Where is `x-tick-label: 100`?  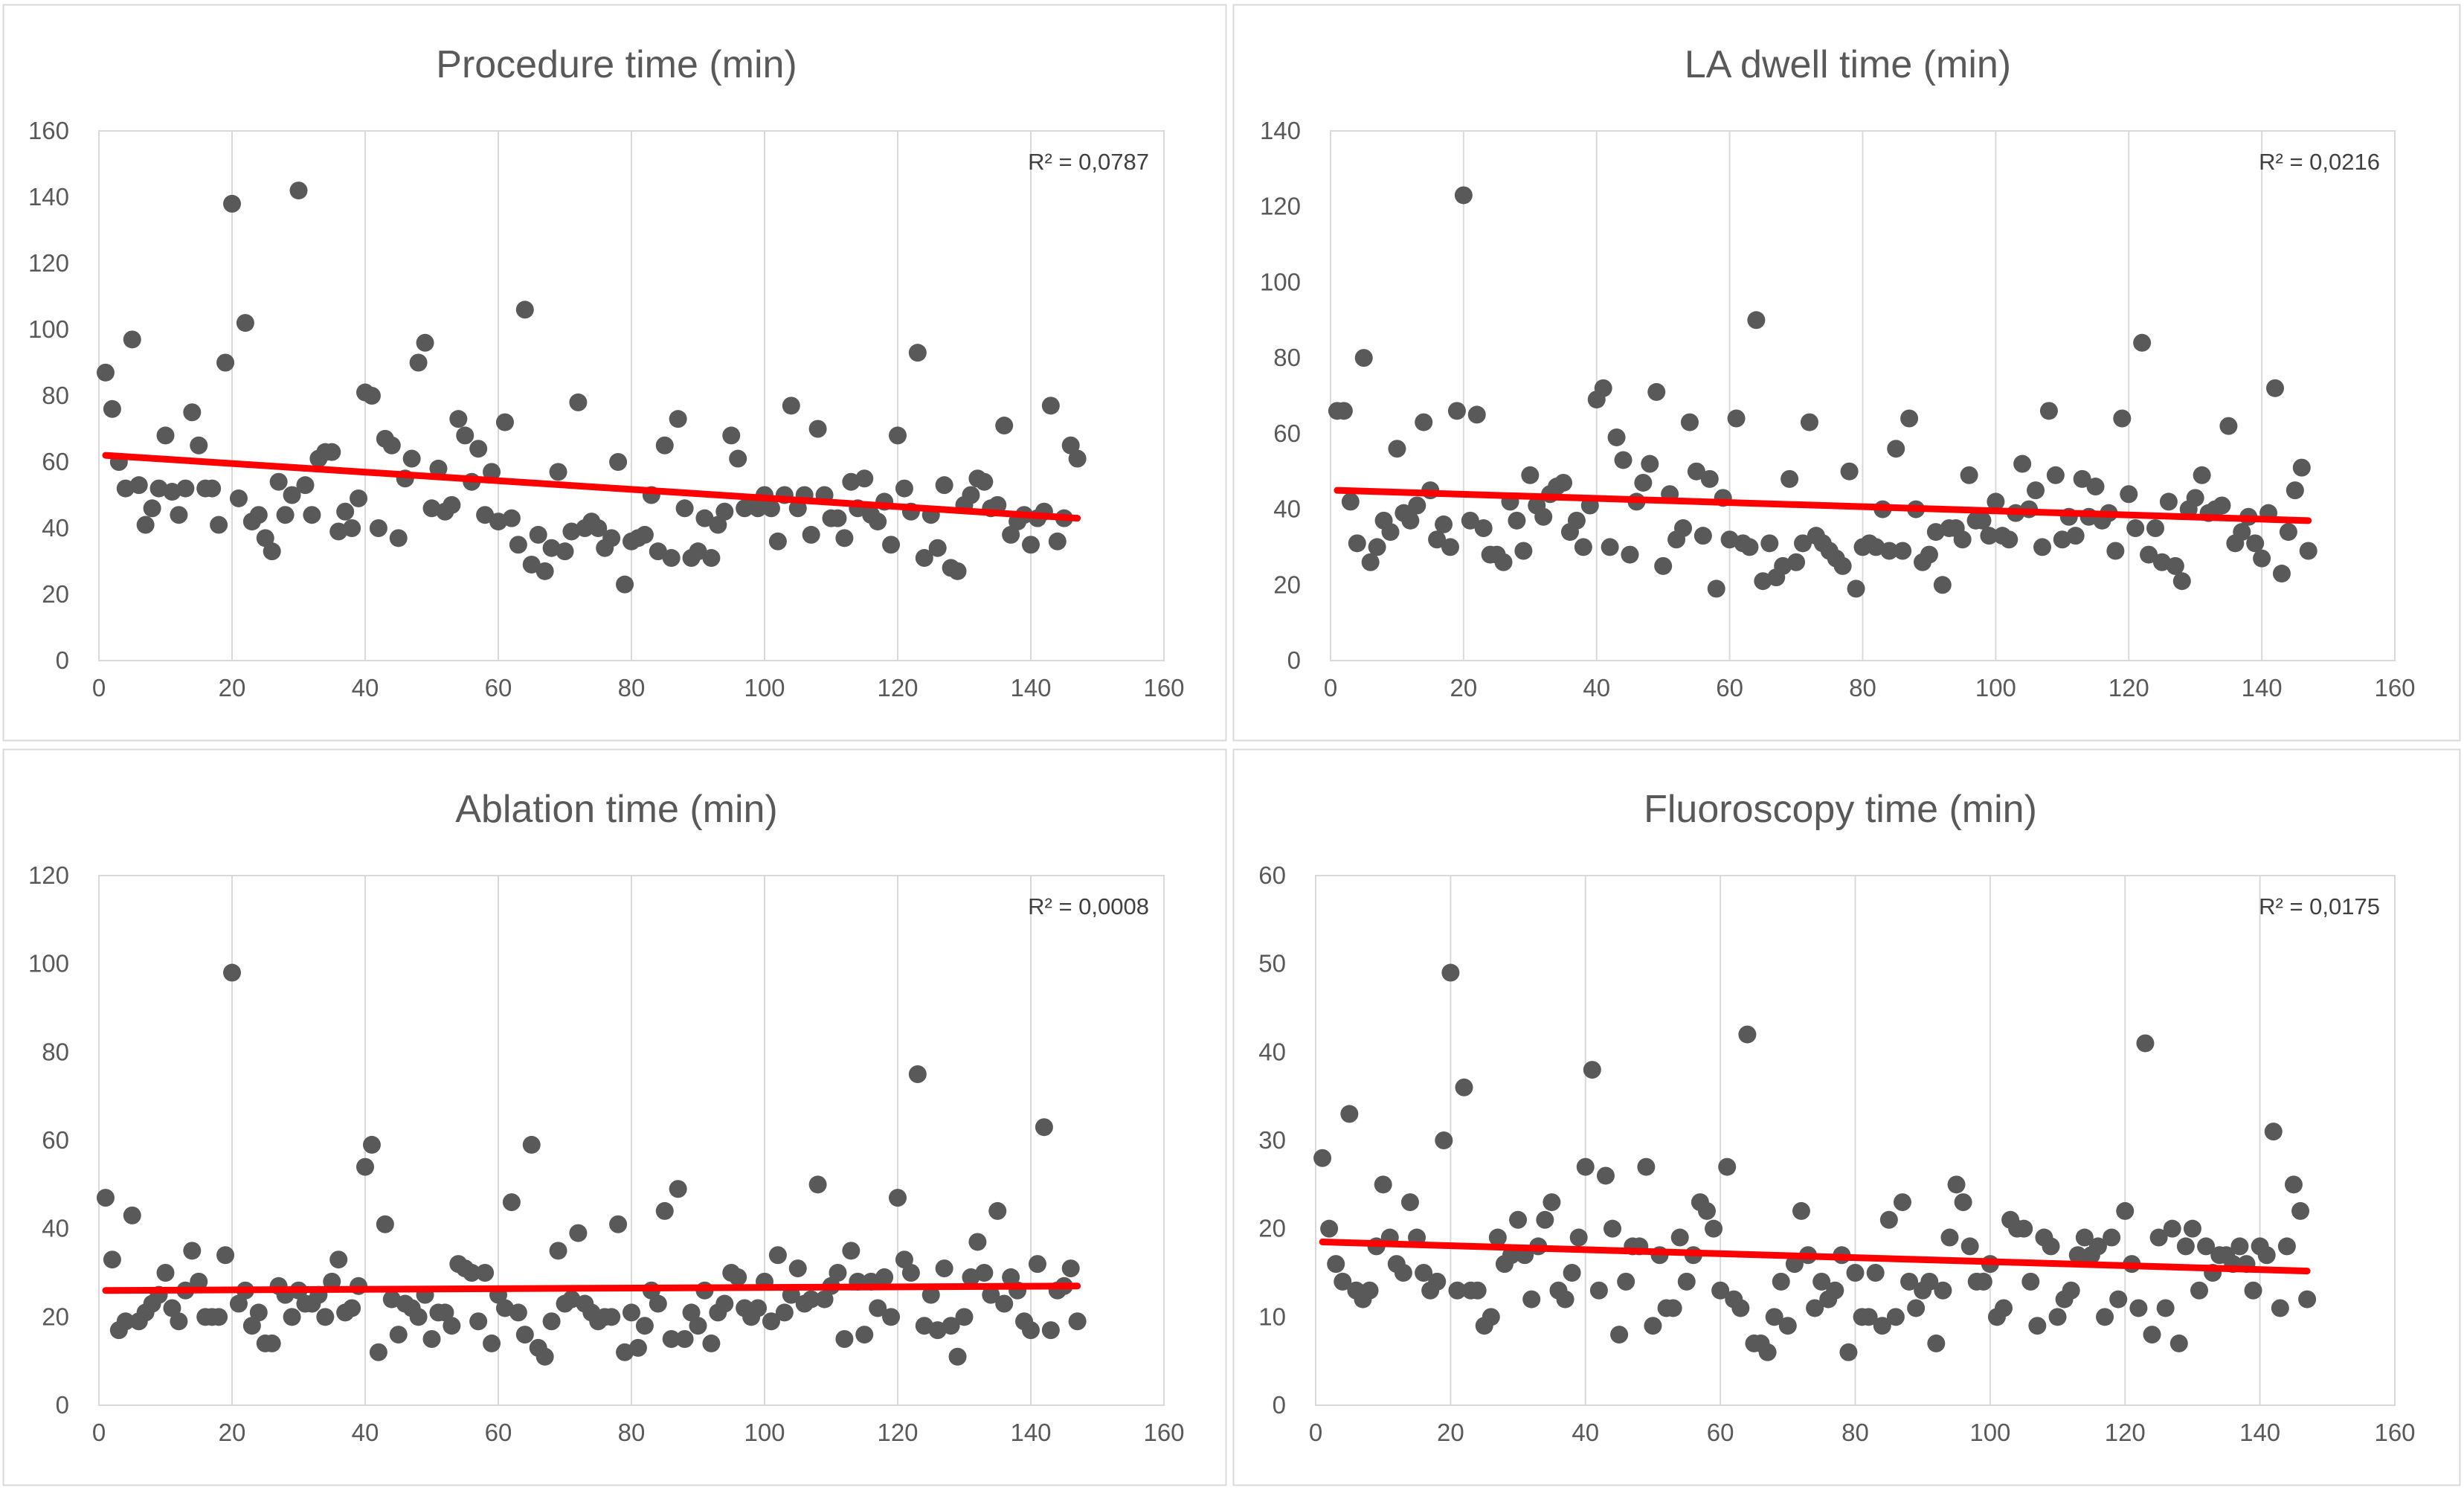
x-tick-label: 100 is located at coordinates (1989, 1432).